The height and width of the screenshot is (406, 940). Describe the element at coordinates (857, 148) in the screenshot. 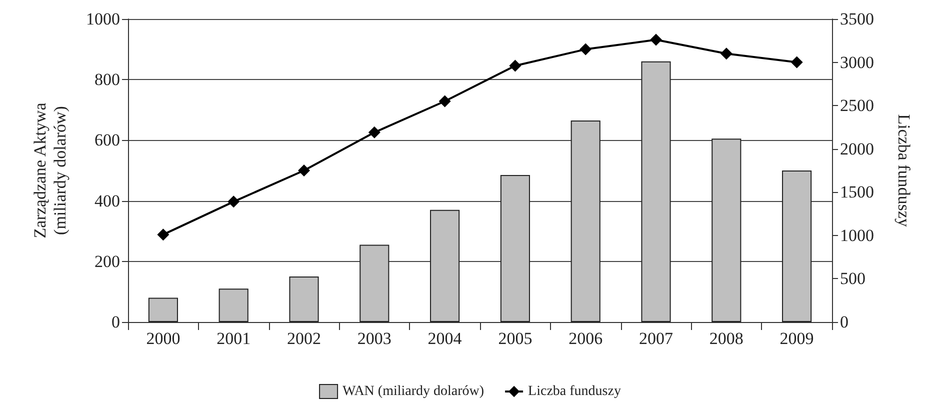

I see `y2-tick-label: 2000` at that location.